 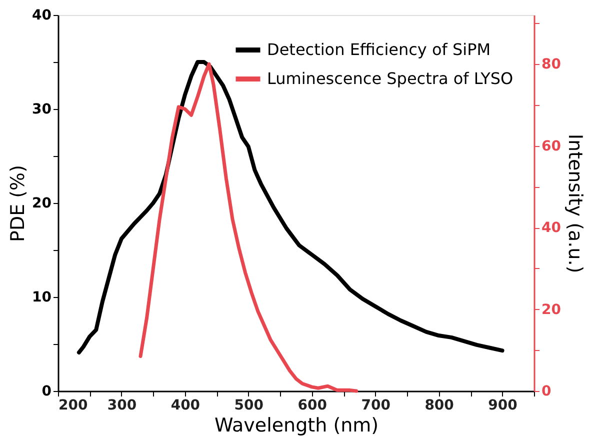 I want to click on x-tick-label: 800, so click(x=439, y=406).